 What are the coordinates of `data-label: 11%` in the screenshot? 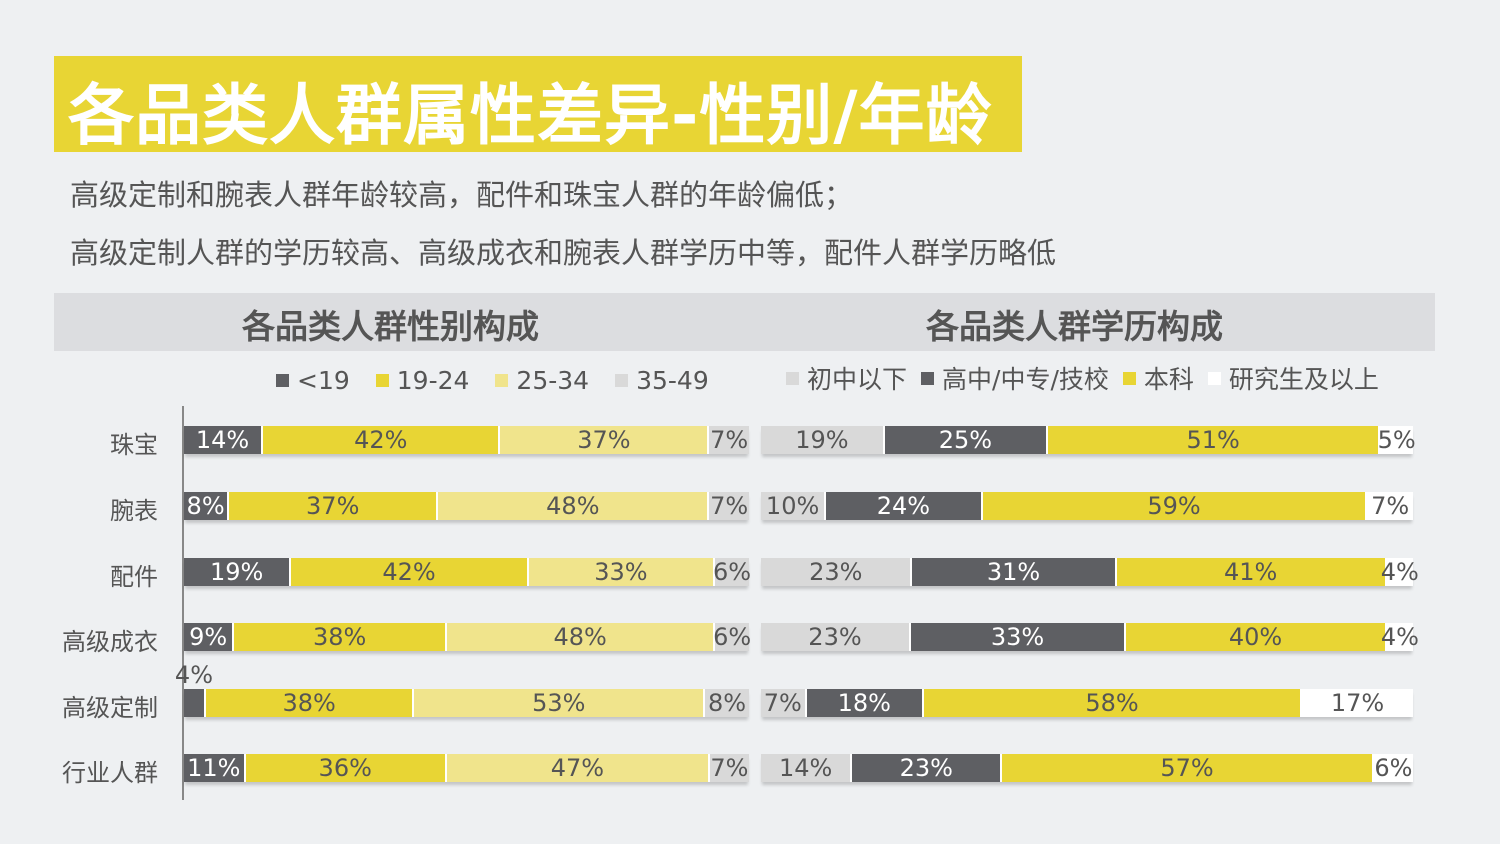 It's located at (214, 768).